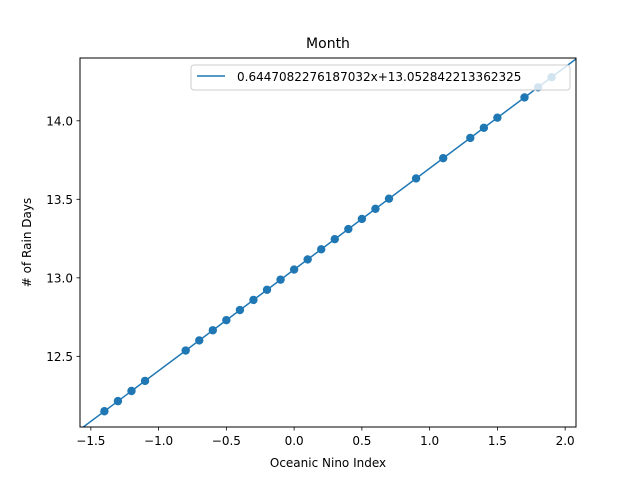 This screenshot has height=480, width=640. What do you see at coordinates (27, 242) in the screenshot?
I see `y-axis-title: # of Rain Days` at bounding box center [27, 242].